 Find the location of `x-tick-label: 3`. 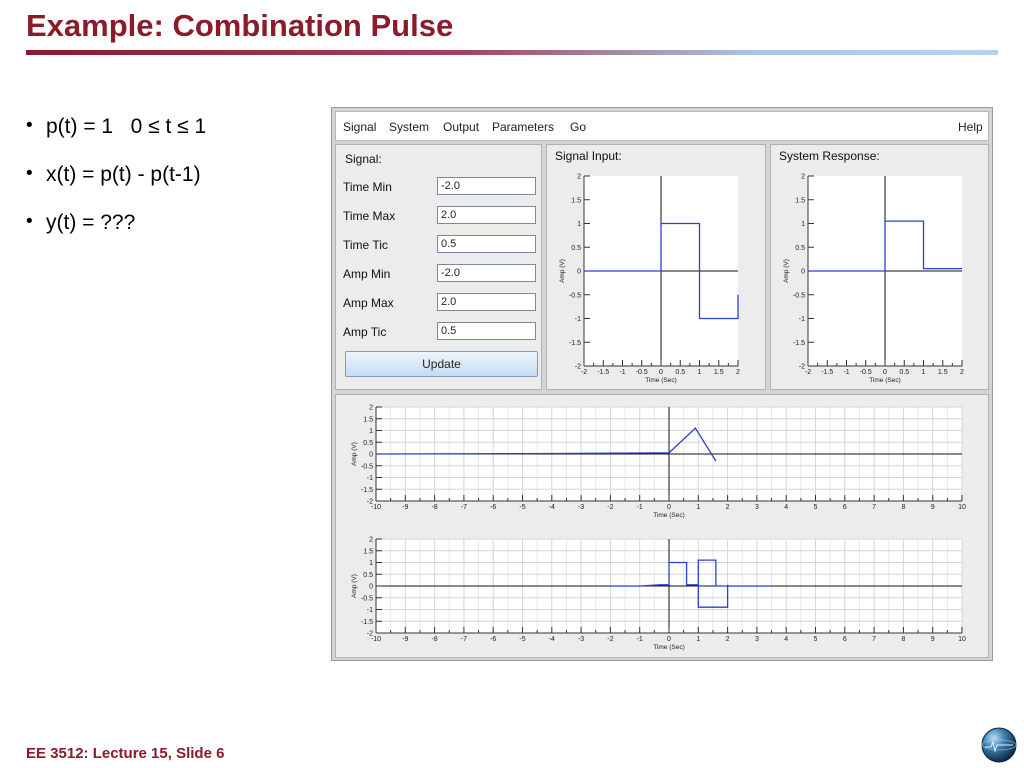

x-tick-label: 3 is located at coordinates (757, 507).